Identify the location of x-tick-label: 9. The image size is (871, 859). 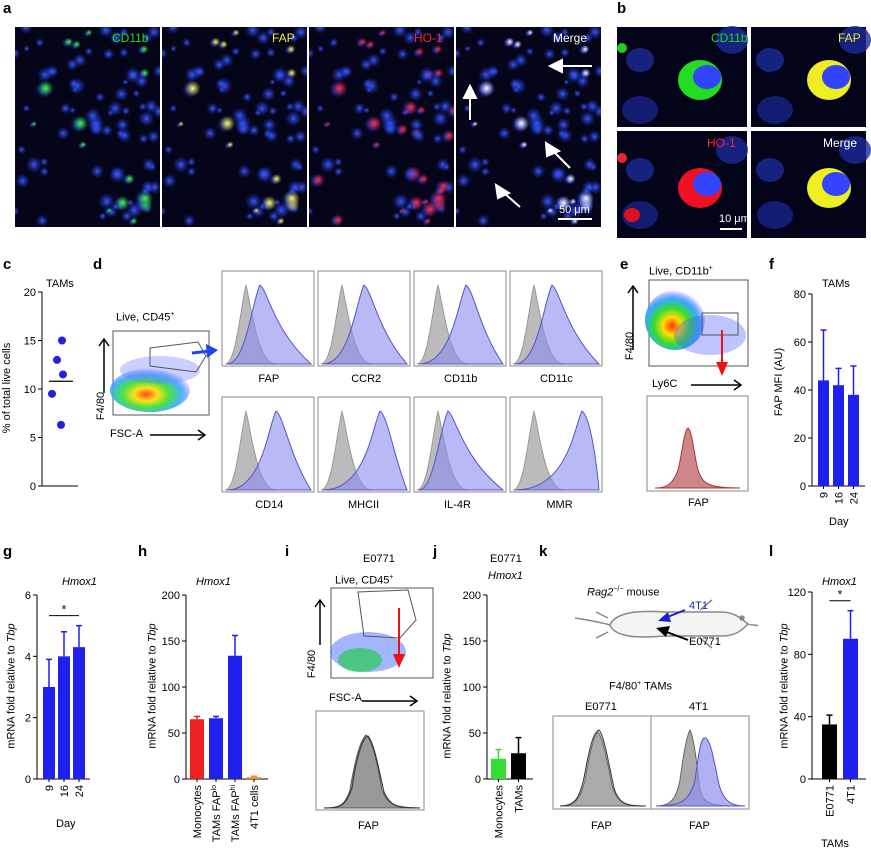
(825, 495).